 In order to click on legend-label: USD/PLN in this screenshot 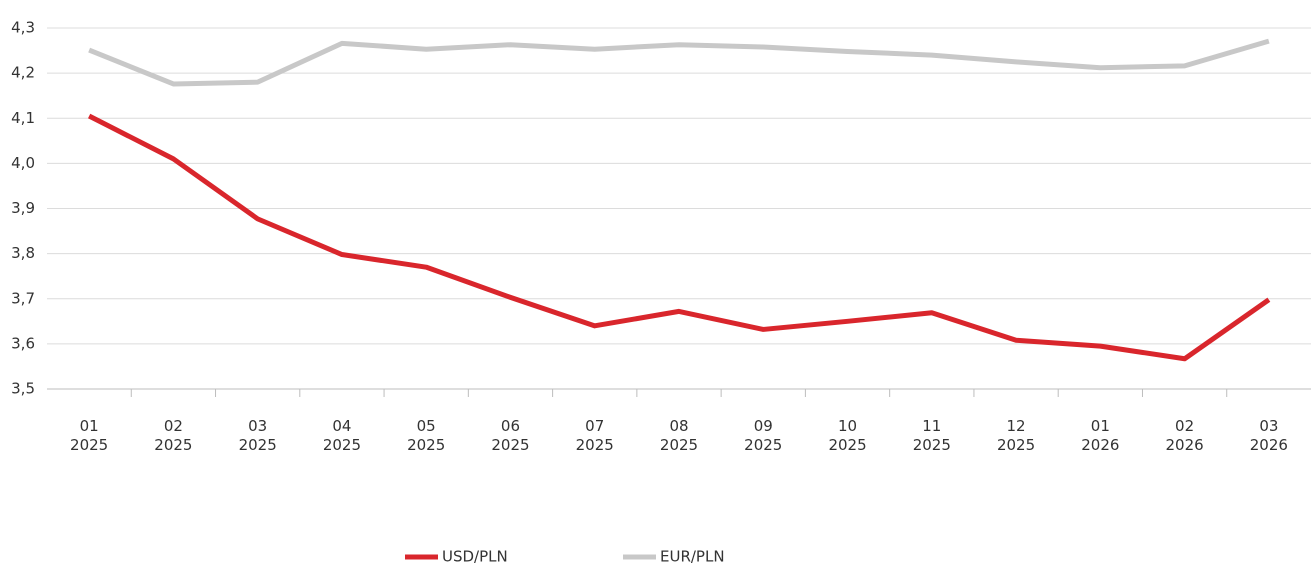, I will do `click(475, 557)`.